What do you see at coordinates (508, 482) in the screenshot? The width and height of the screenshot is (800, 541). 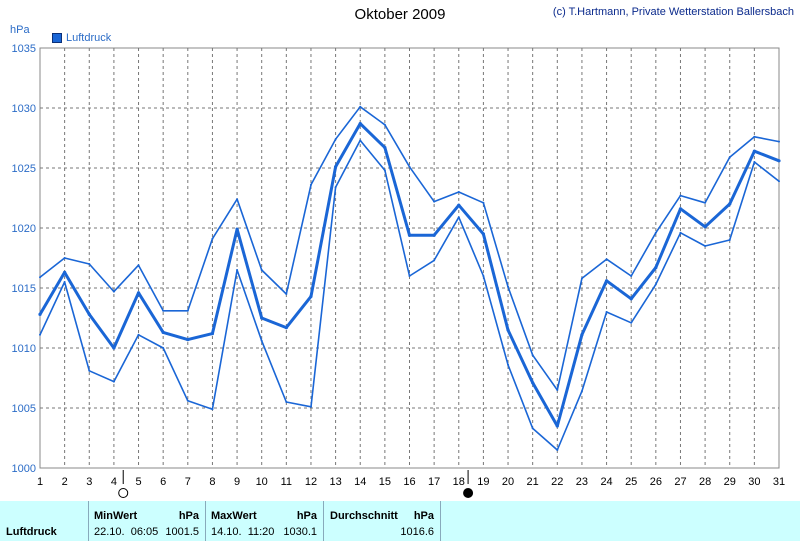 I see `x-tick-label: 20` at bounding box center [508, 482].